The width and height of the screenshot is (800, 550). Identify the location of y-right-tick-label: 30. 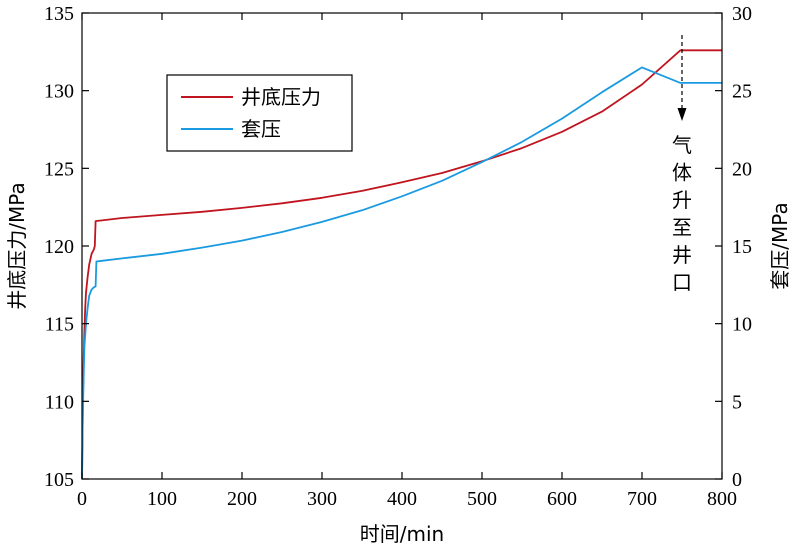
(742, 14).